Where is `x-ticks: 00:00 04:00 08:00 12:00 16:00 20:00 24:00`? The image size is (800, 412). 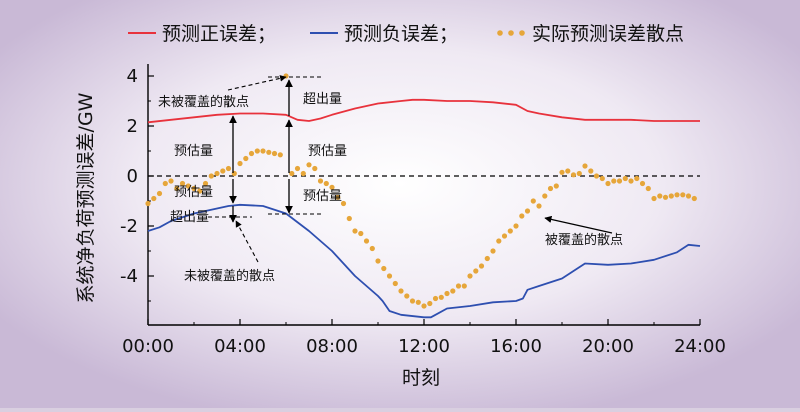 x-ticks: 00:00 04:00 08:00 12:00 16:00 20:00 24:00 is located at coordinates (424, 338).